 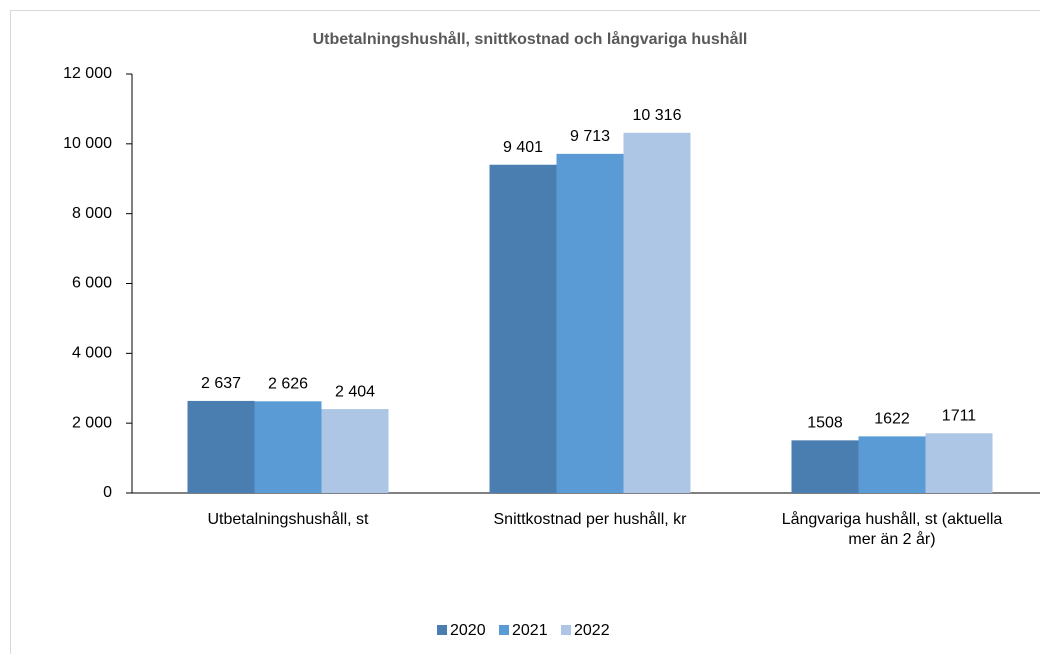 I want to click on y-tick-label: 10 000, so click(x=87, y=143).